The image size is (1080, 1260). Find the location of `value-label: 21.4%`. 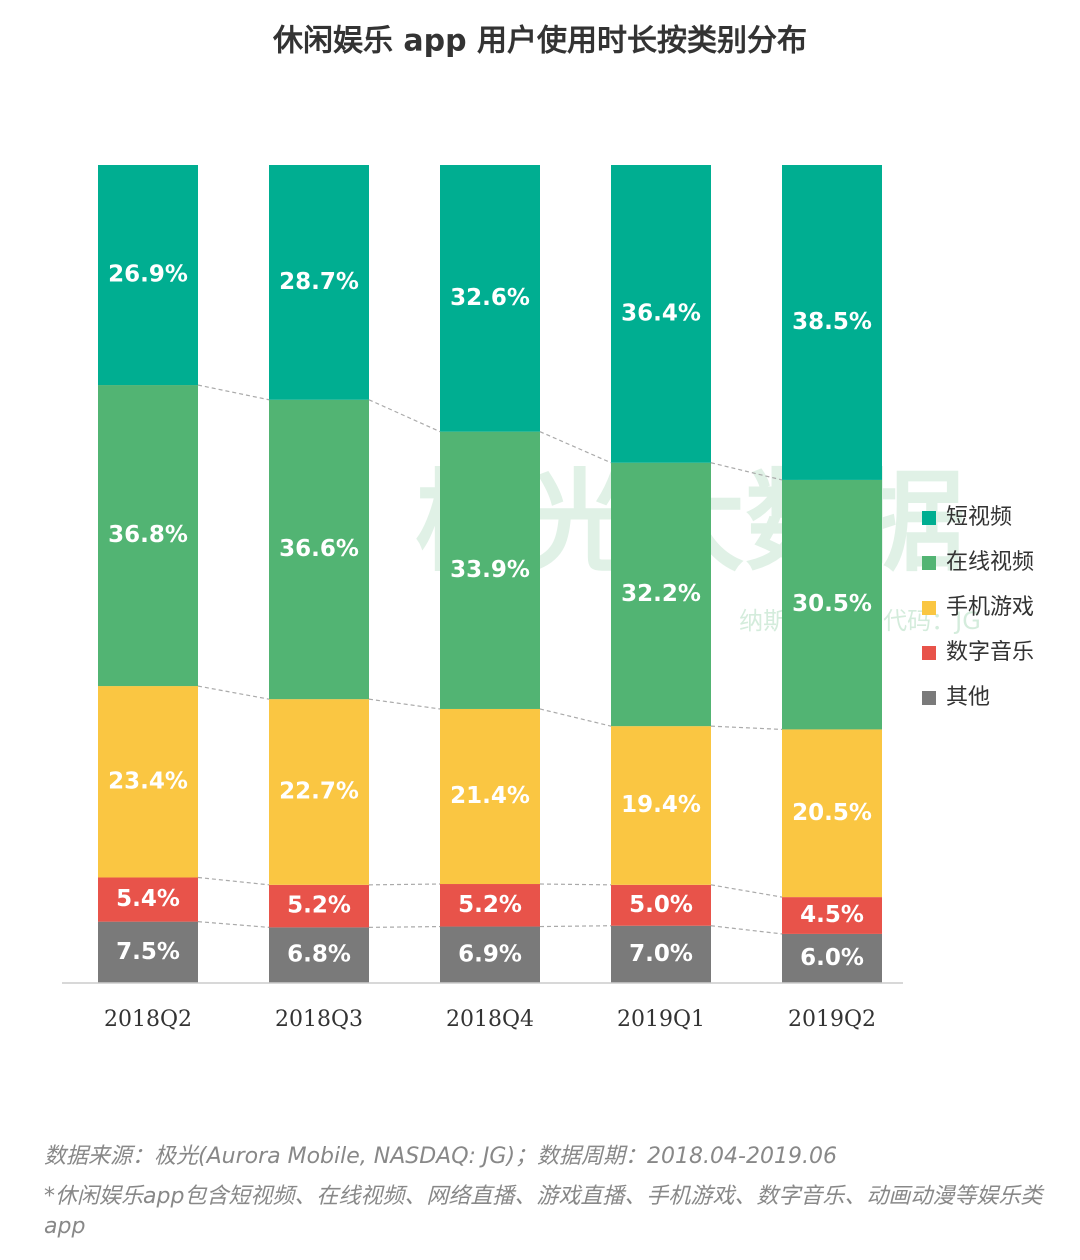

value-label: 21.4% is located at coordinates (490, 796).